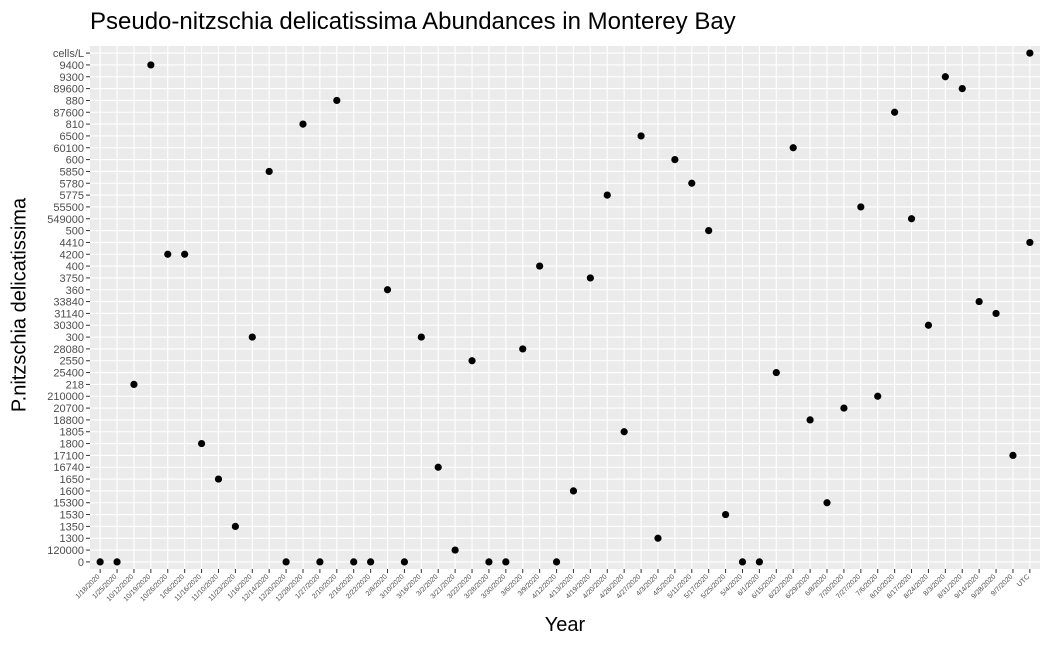 The image size is (1050, 648). Describe the element at coordinates (68, 350) in the screenshot. I see `y-tick-label: 28080` at that location.